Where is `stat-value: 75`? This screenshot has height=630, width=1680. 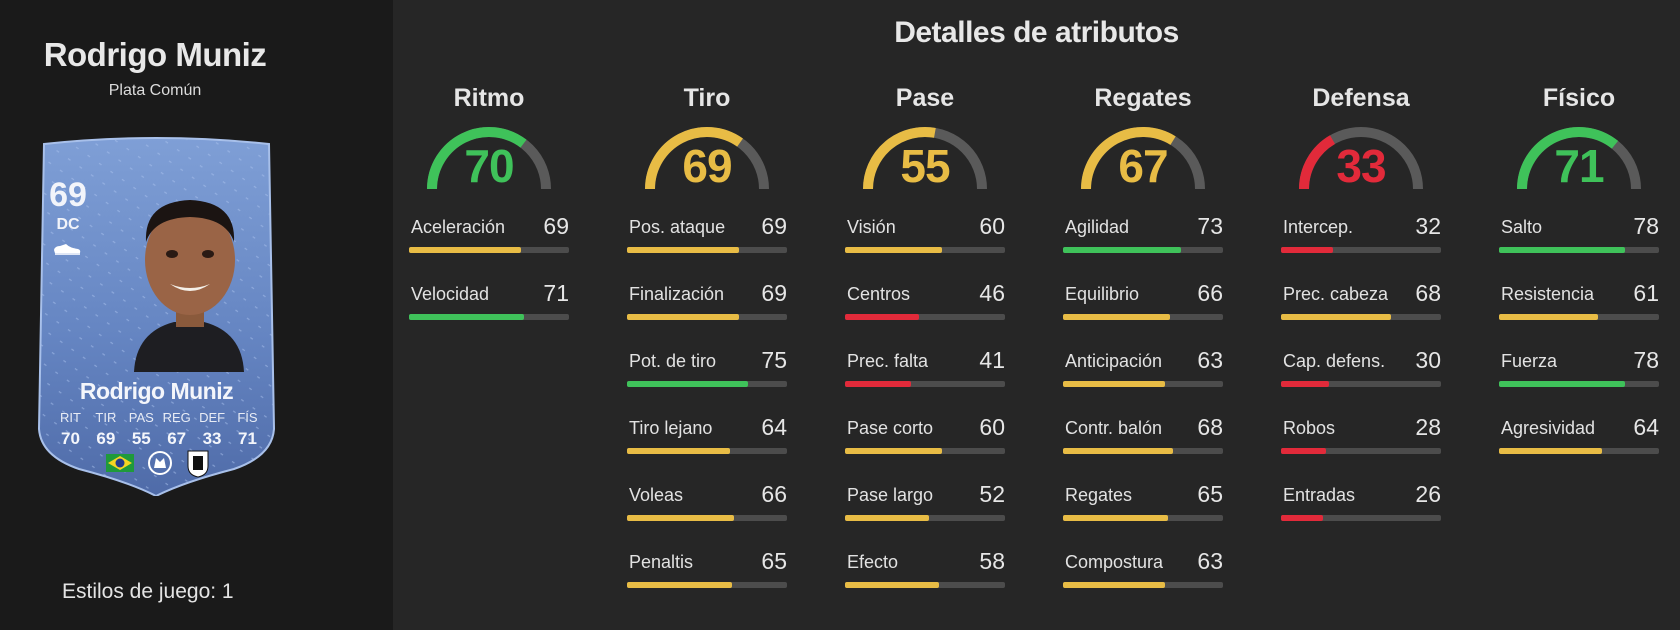
stat-value: 75 is located at coordinates (774, 360).